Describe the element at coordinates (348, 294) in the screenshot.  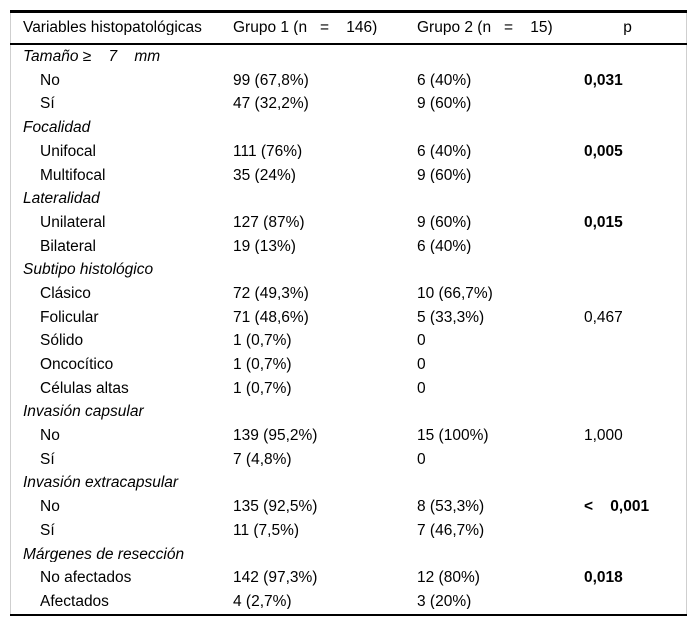
I see `data-row: Clásico 72 (49,3%) 10 (66,7%)` at that location.